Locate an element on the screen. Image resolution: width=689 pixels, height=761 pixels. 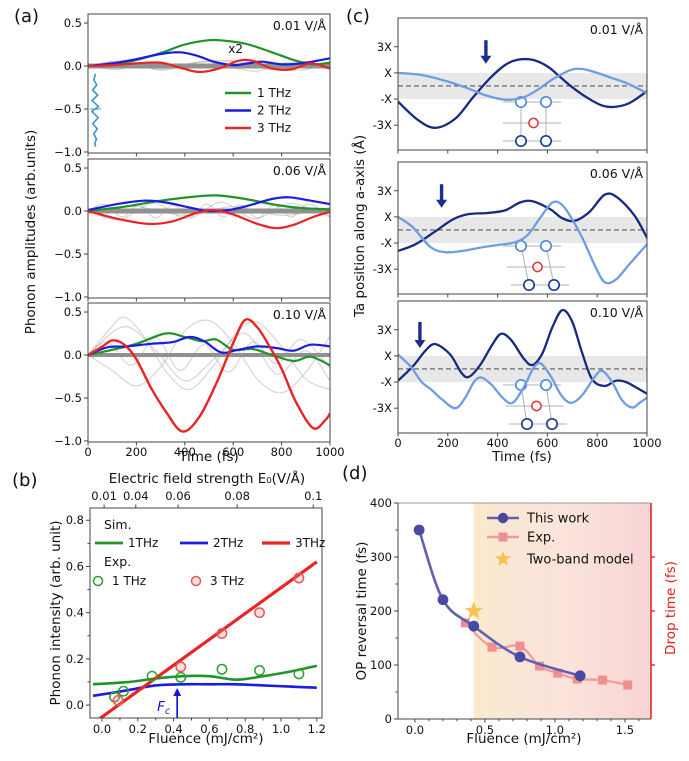
panel-c-subplot-2: 3X X -X -3X 0 200 400 600 800 1000 0.10 V/Å is located at coordinates (517, 375).